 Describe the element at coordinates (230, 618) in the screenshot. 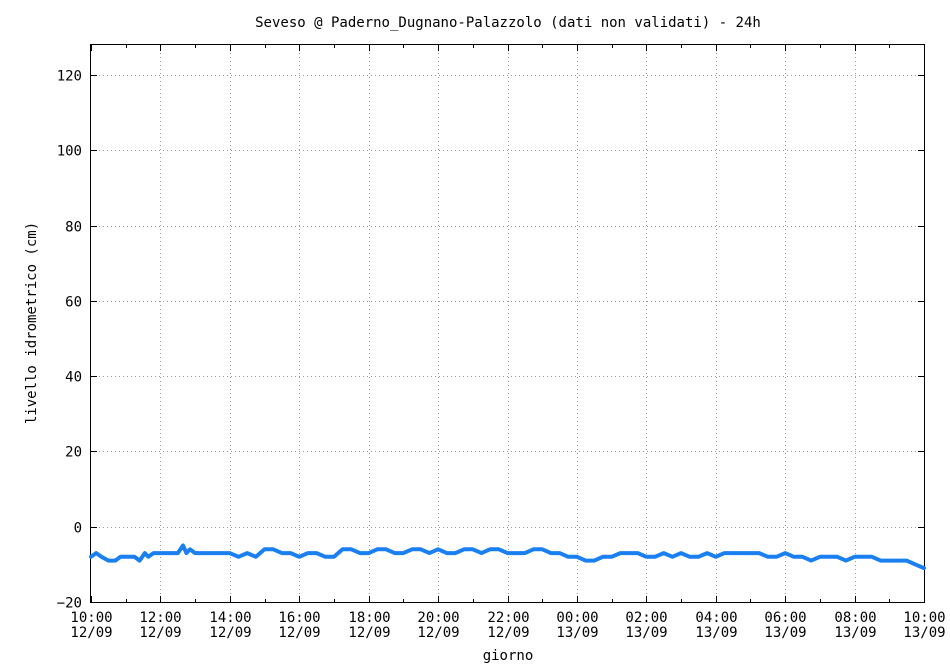

I see `x-tick-time-label: 14:00` at that location.